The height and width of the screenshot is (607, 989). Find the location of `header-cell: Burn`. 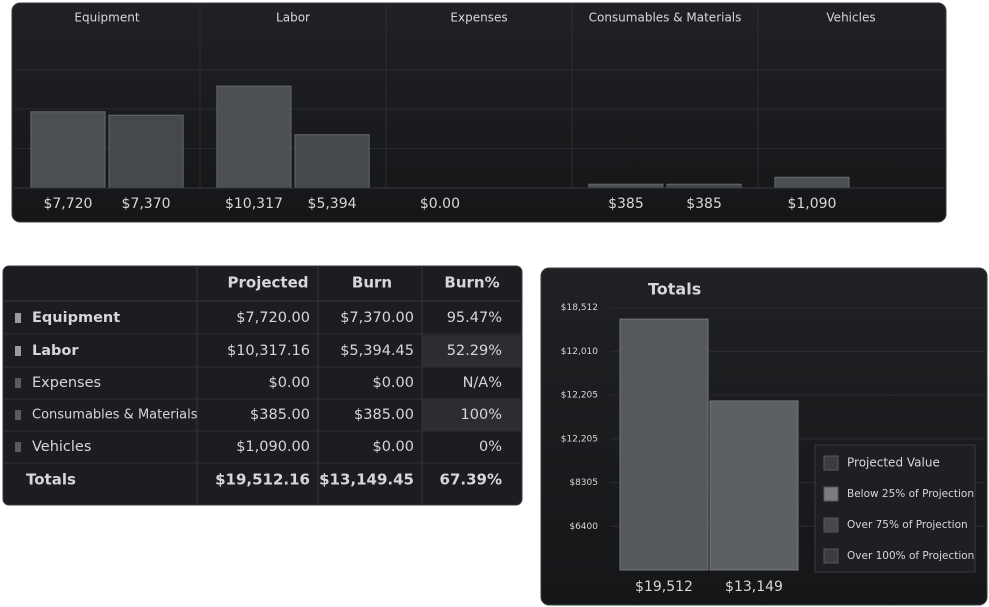

header-cell: Burn is located at coordinates (372, 283).